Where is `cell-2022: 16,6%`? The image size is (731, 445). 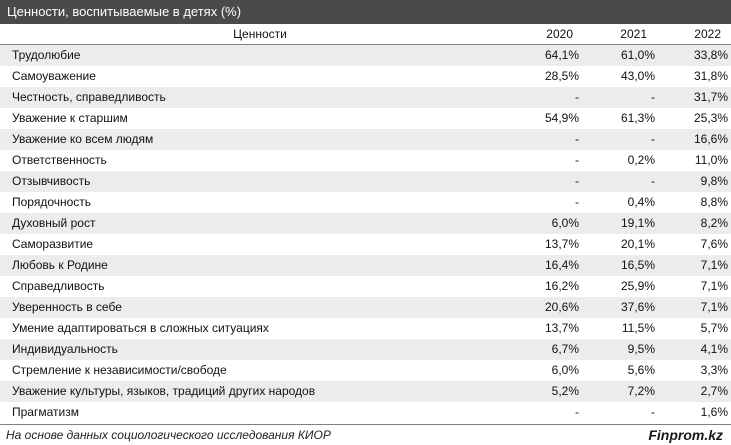
cell-2022: 16,6% is located at coordinates (710, 139).